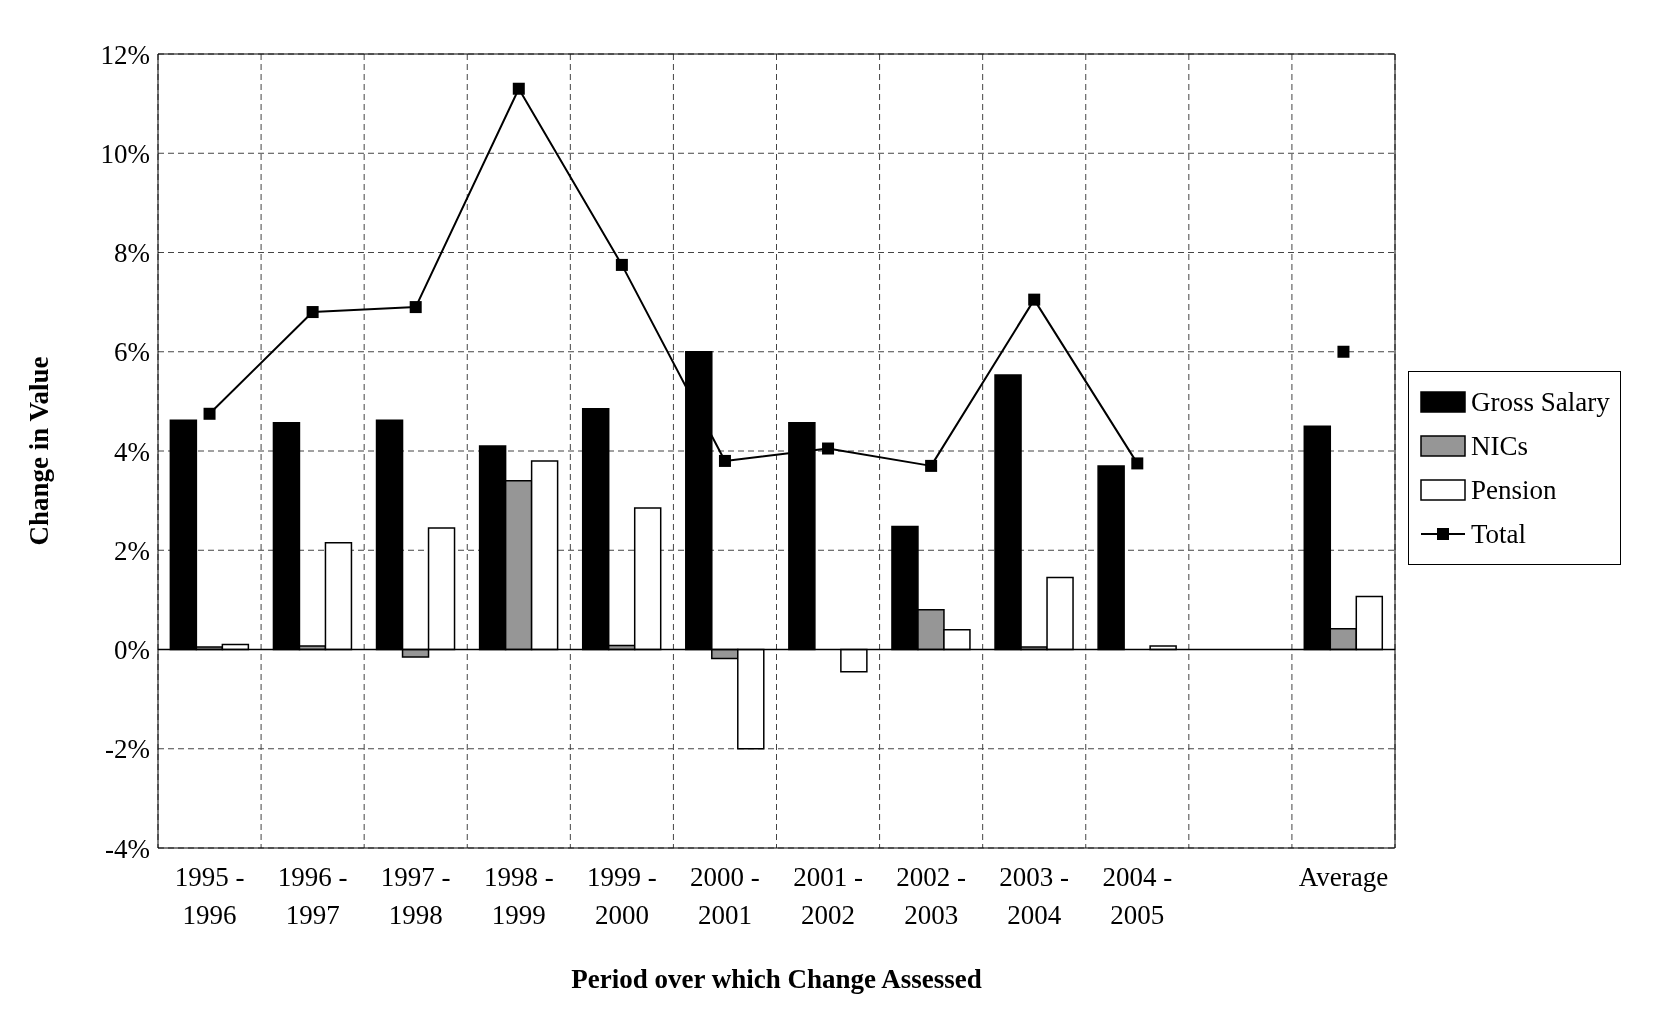 Image resolution: width=1672 pixels, height=1031 pixels. Describe the element at coordinates (127, 749) in the screenshot. I see `y-tick-label: -2%` at that location.